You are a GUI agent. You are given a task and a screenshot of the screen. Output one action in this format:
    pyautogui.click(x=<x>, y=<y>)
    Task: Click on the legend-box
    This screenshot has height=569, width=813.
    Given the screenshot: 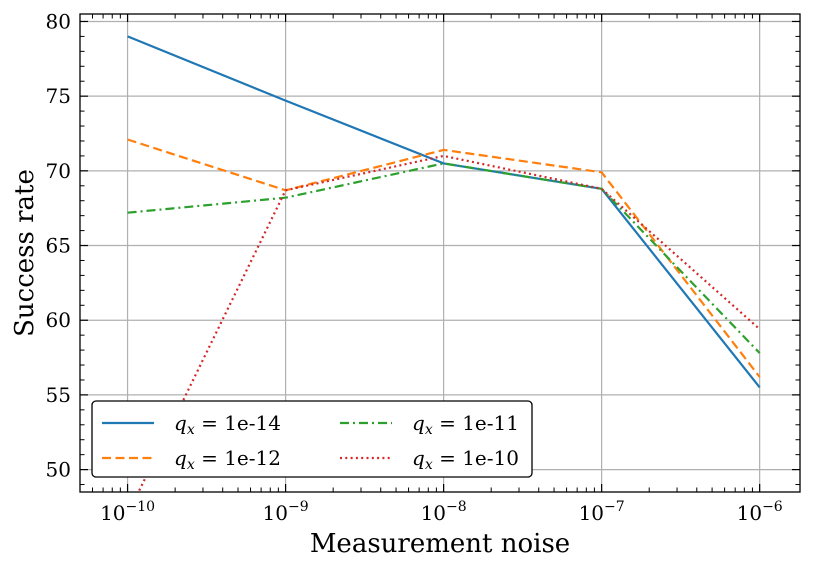 What is the action you would take?
    pyautogui.click(x=312, y=439)
    